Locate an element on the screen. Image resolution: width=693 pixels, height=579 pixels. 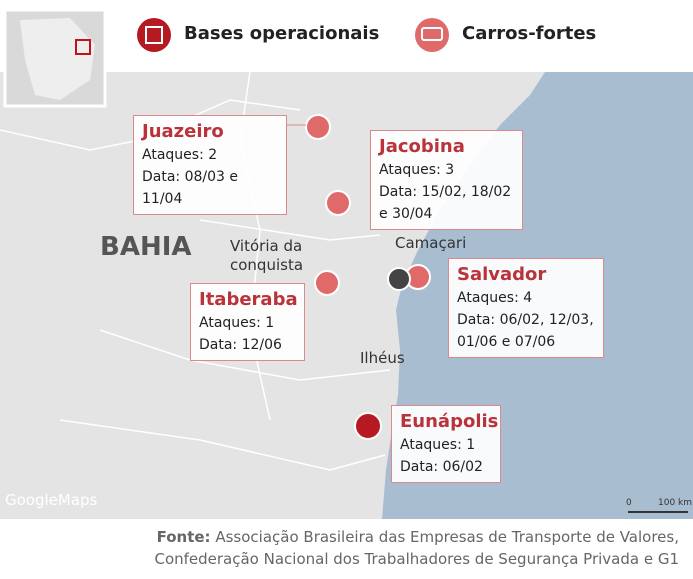
truck-icon is located at coordinates (432, 35).